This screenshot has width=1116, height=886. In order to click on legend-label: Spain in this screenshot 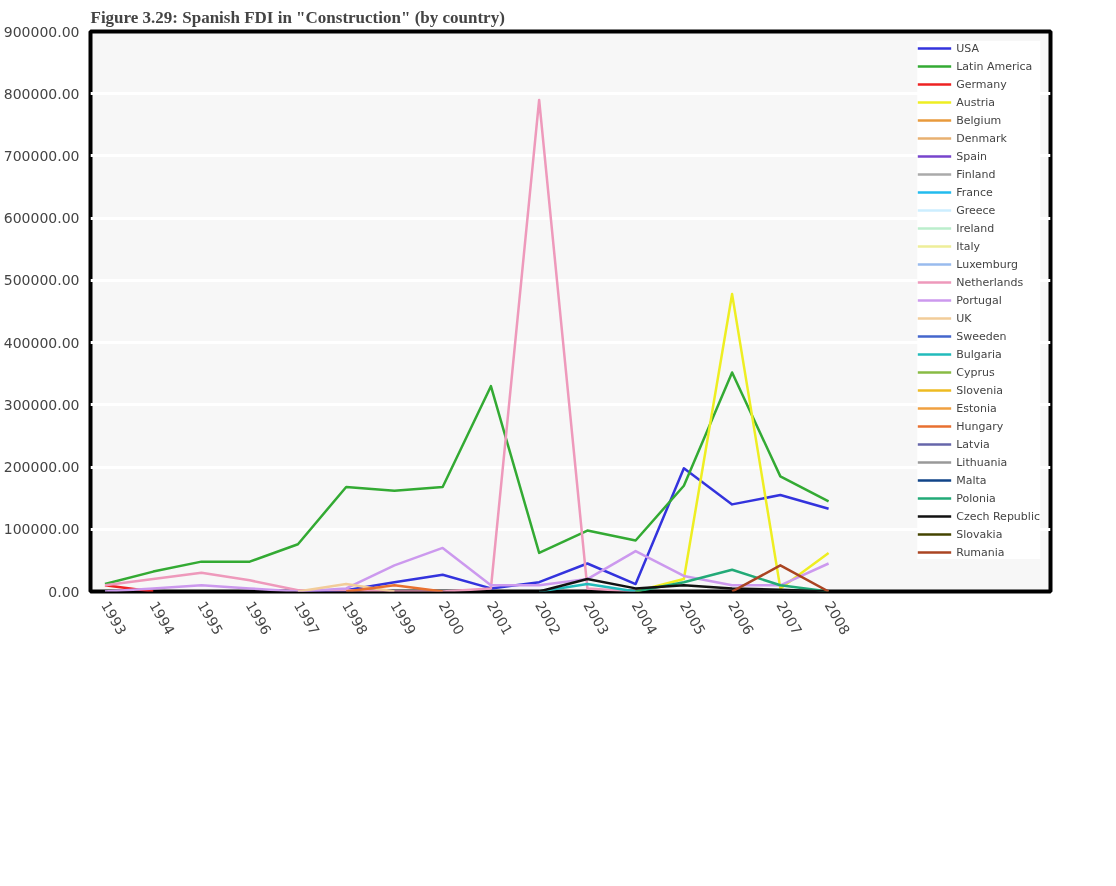, I will do `click(971, 156)`.